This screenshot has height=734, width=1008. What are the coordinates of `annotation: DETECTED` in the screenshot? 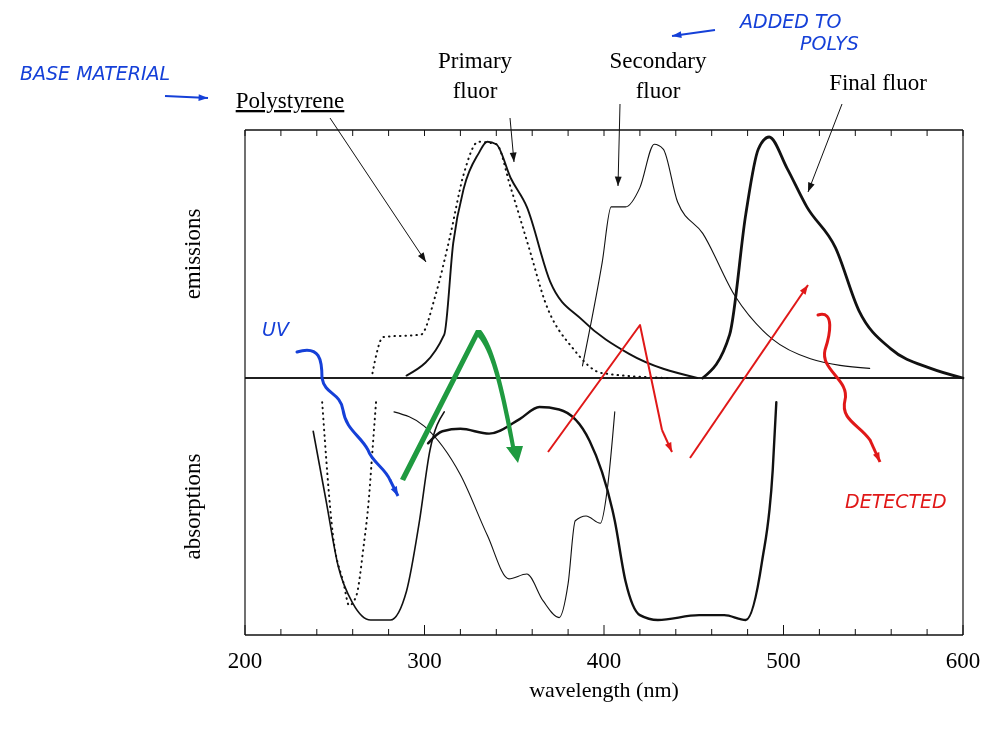 It's located at (896, 501).